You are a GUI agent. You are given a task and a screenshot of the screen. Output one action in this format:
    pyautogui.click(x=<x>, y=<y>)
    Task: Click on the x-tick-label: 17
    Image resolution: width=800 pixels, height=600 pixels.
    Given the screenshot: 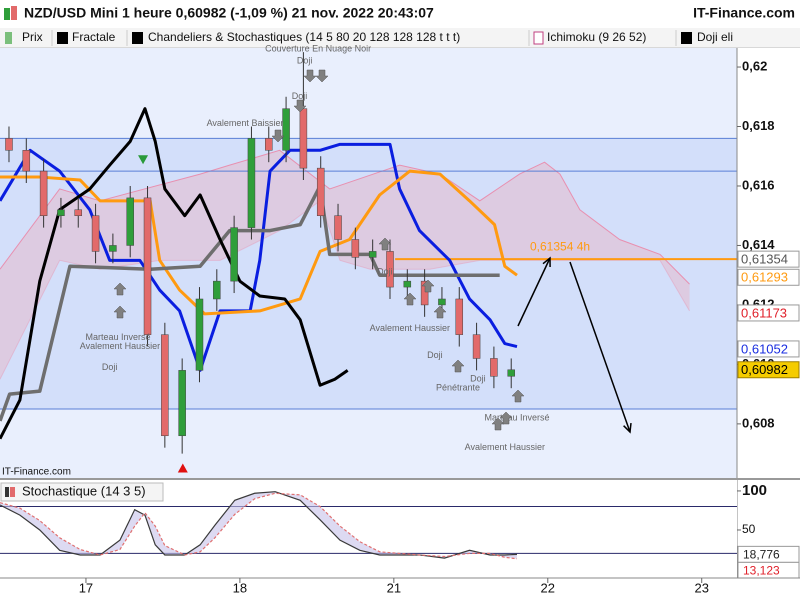 What is the action you would take?
    pyautogui.click(x=86, y=587)
    